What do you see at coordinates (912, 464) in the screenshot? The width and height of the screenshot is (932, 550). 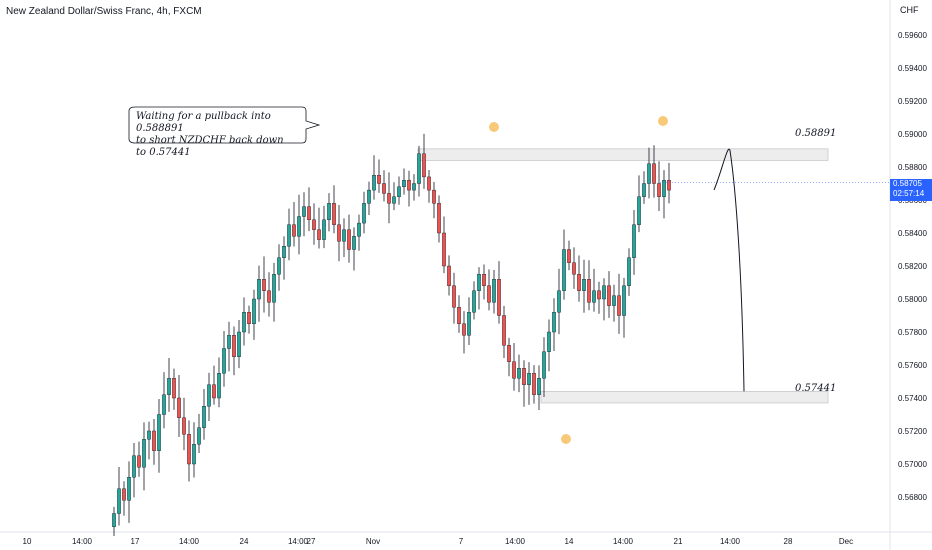 I see `price-axis-tick: 0.57000` at bounding box center [912, 464].